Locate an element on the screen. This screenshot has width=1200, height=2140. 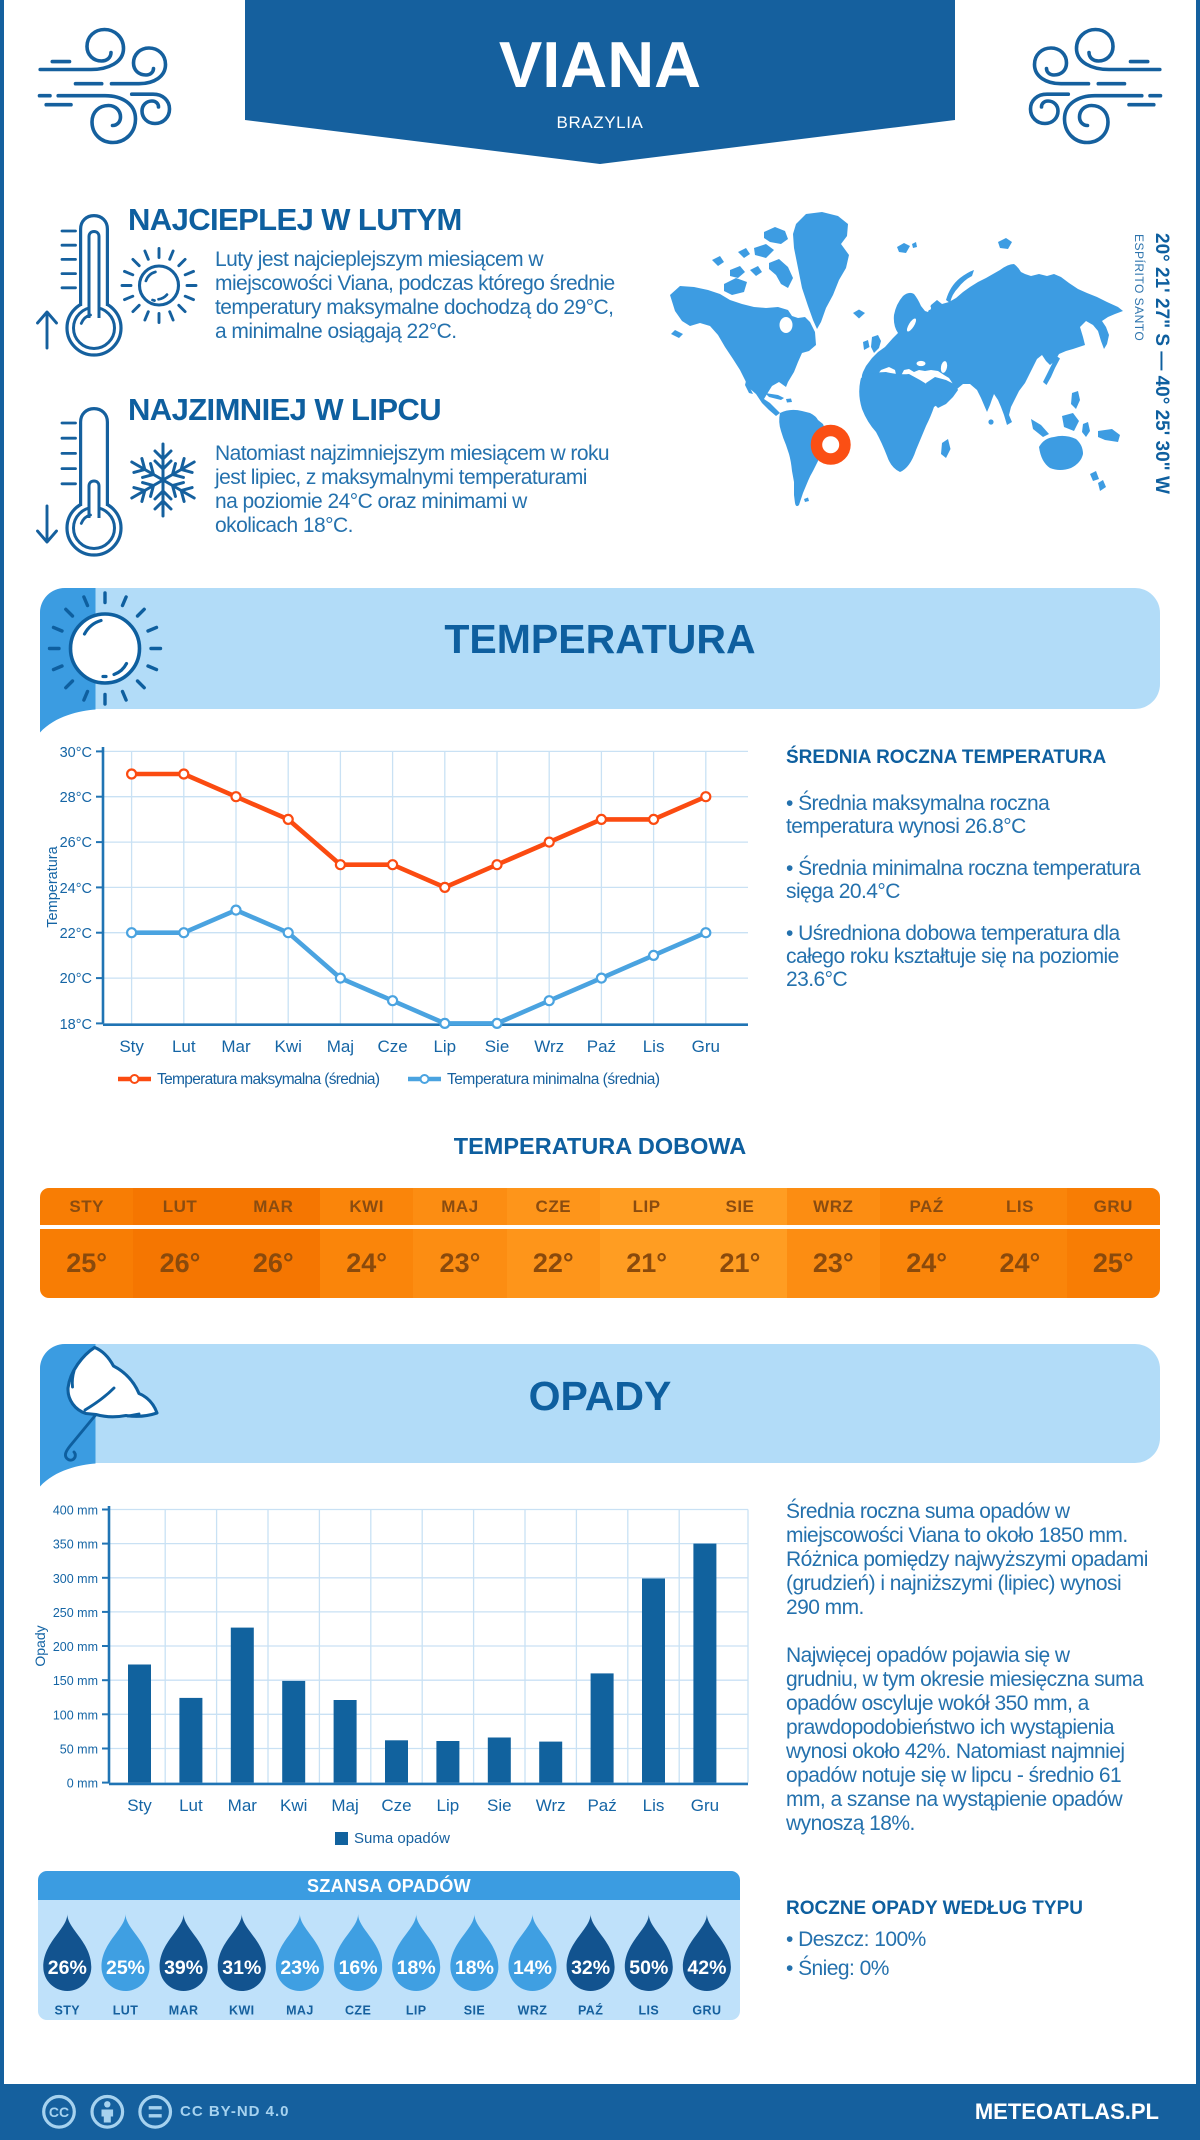
svg-text: 350 mm is located at coordinates (75, 1545).